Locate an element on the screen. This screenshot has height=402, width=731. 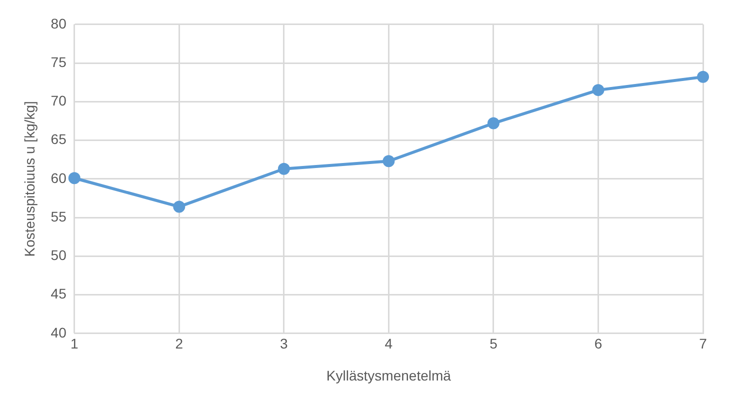
y-tick-label: 50 is located at coordinates (58, 255).